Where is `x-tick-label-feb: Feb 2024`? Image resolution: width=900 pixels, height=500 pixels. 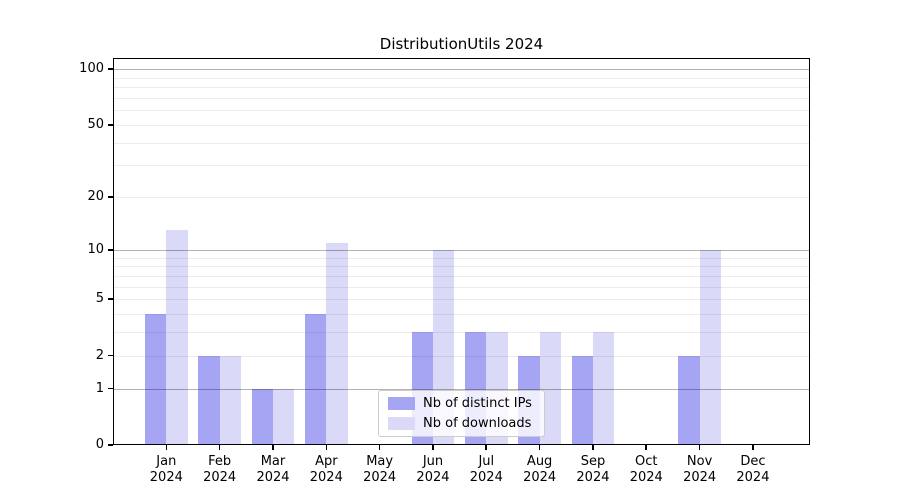
x-tick-label-feb: Feb 2024 is located at coordinates (220, 469).